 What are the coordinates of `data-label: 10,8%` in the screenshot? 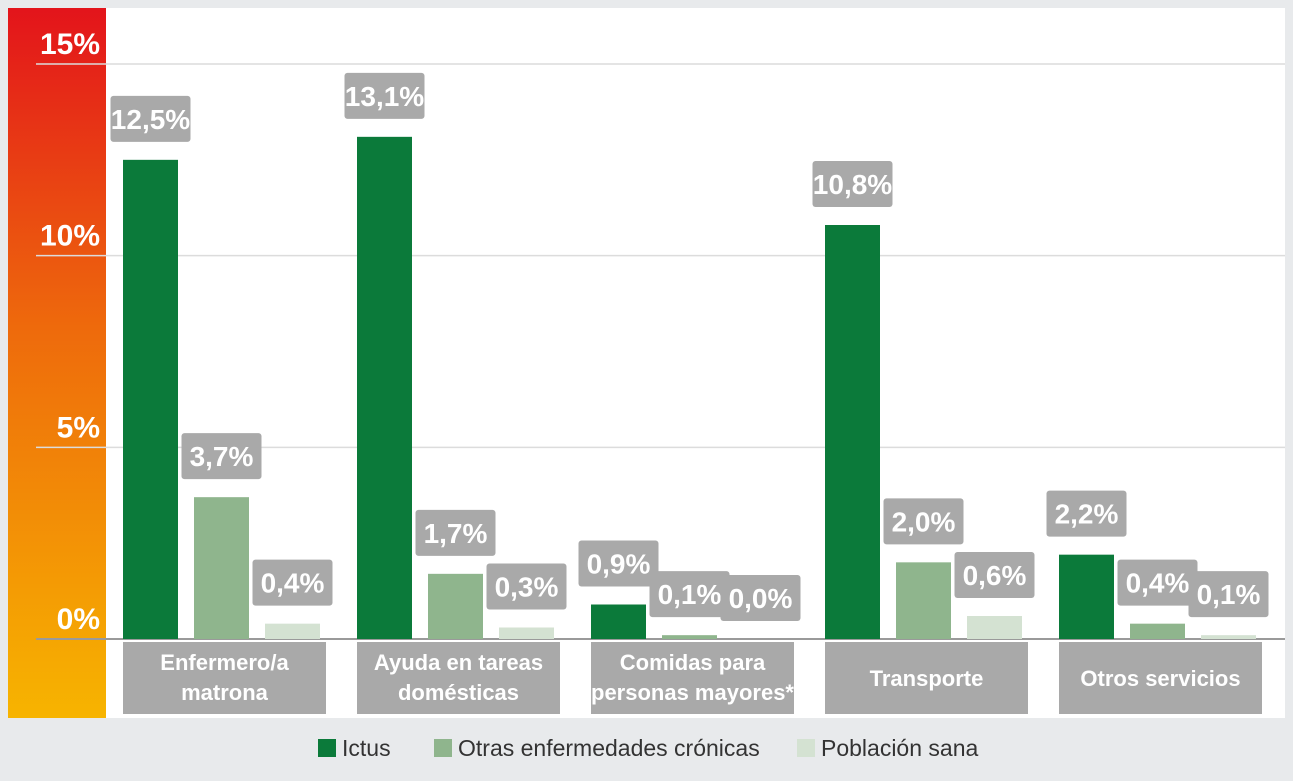 It's located at (852, 184).